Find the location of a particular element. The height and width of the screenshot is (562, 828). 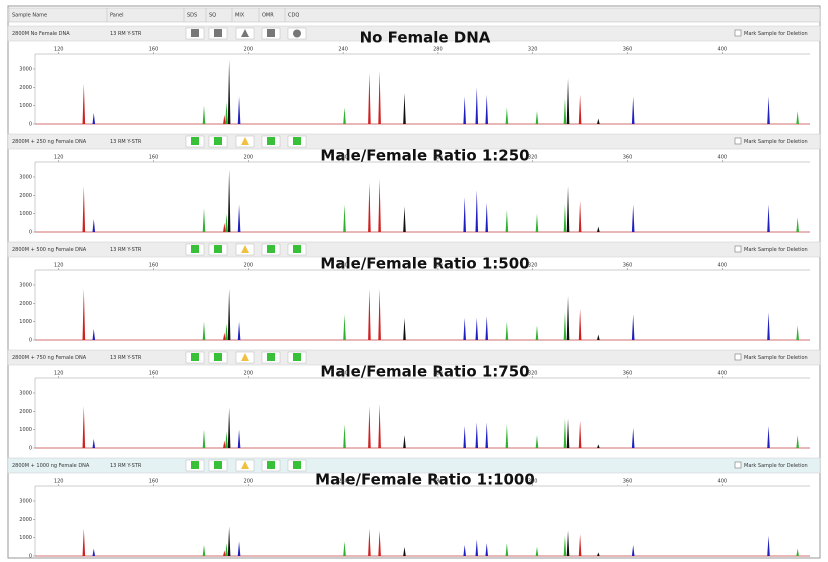

x-tick-label: 360 is located at coordinates (628, 50).